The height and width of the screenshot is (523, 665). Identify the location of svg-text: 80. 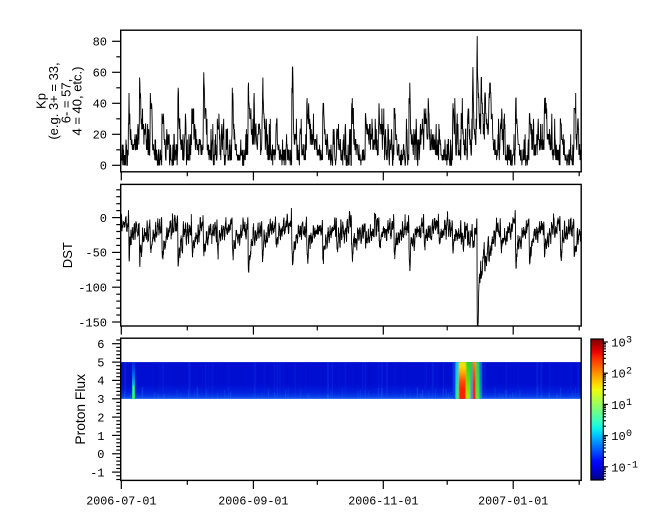
(100, 43).